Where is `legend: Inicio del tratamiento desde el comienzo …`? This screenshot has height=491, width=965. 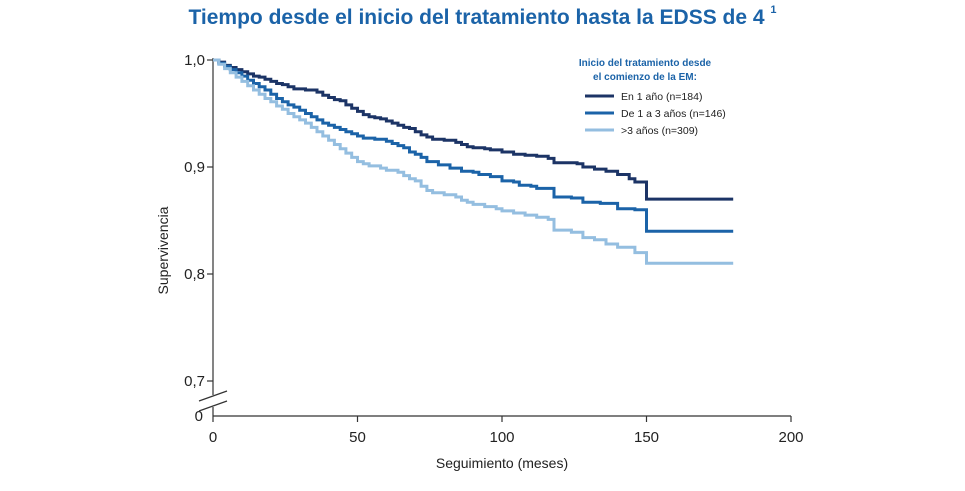 legend: Inicio del tratamiento desde el comienzo … is located at coordinates (652, 97).